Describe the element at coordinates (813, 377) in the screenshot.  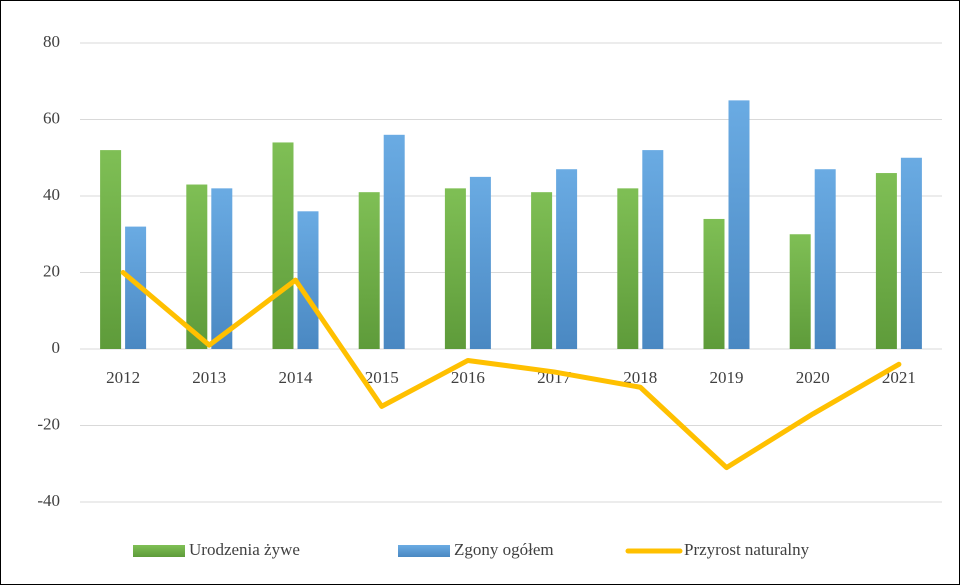
I see `x-tick-label: 2020` at that location.